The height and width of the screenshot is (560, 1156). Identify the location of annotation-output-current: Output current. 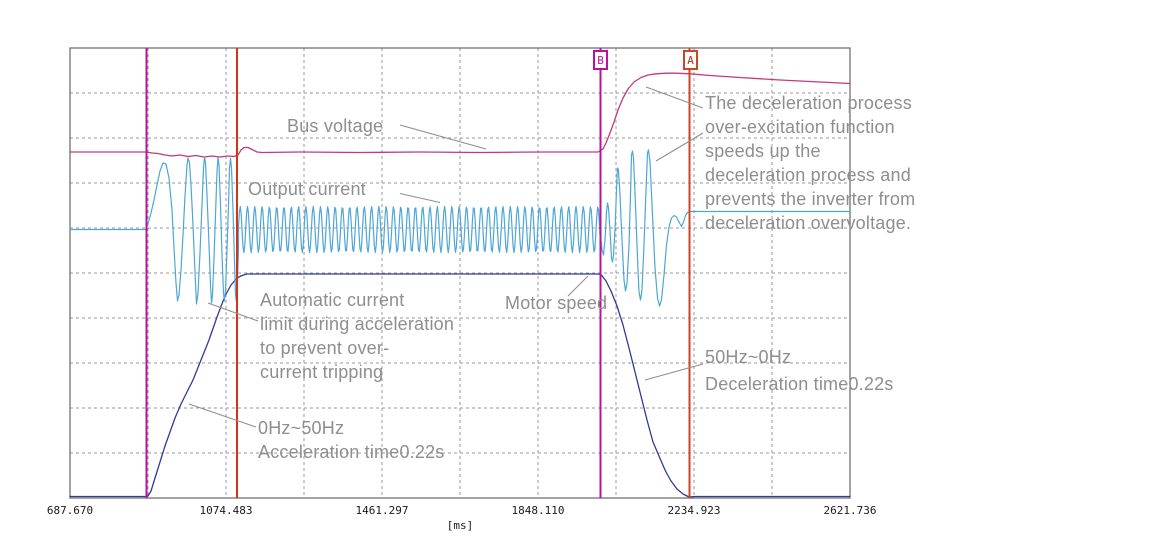
(307, 189).